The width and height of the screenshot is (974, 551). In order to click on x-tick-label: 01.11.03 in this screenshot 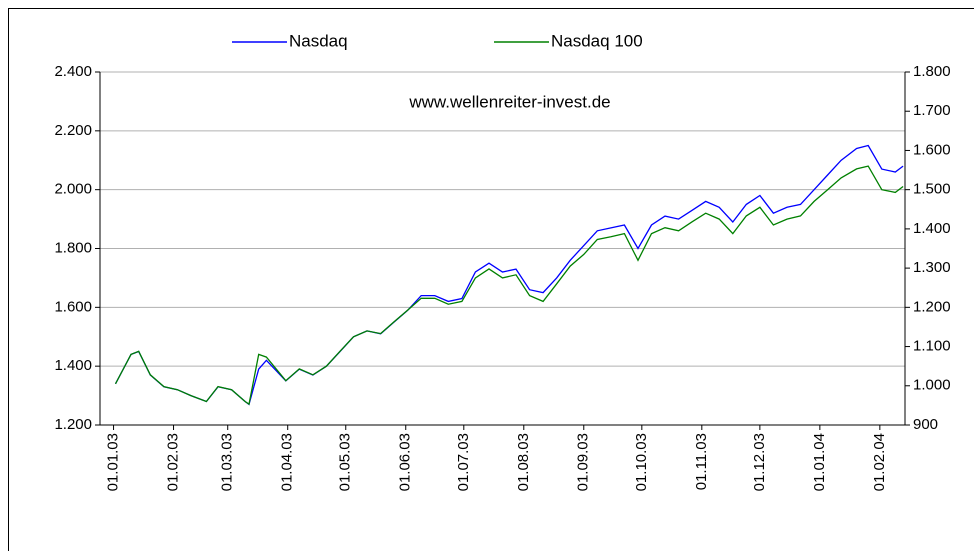, I will do `click(701, 461)`.